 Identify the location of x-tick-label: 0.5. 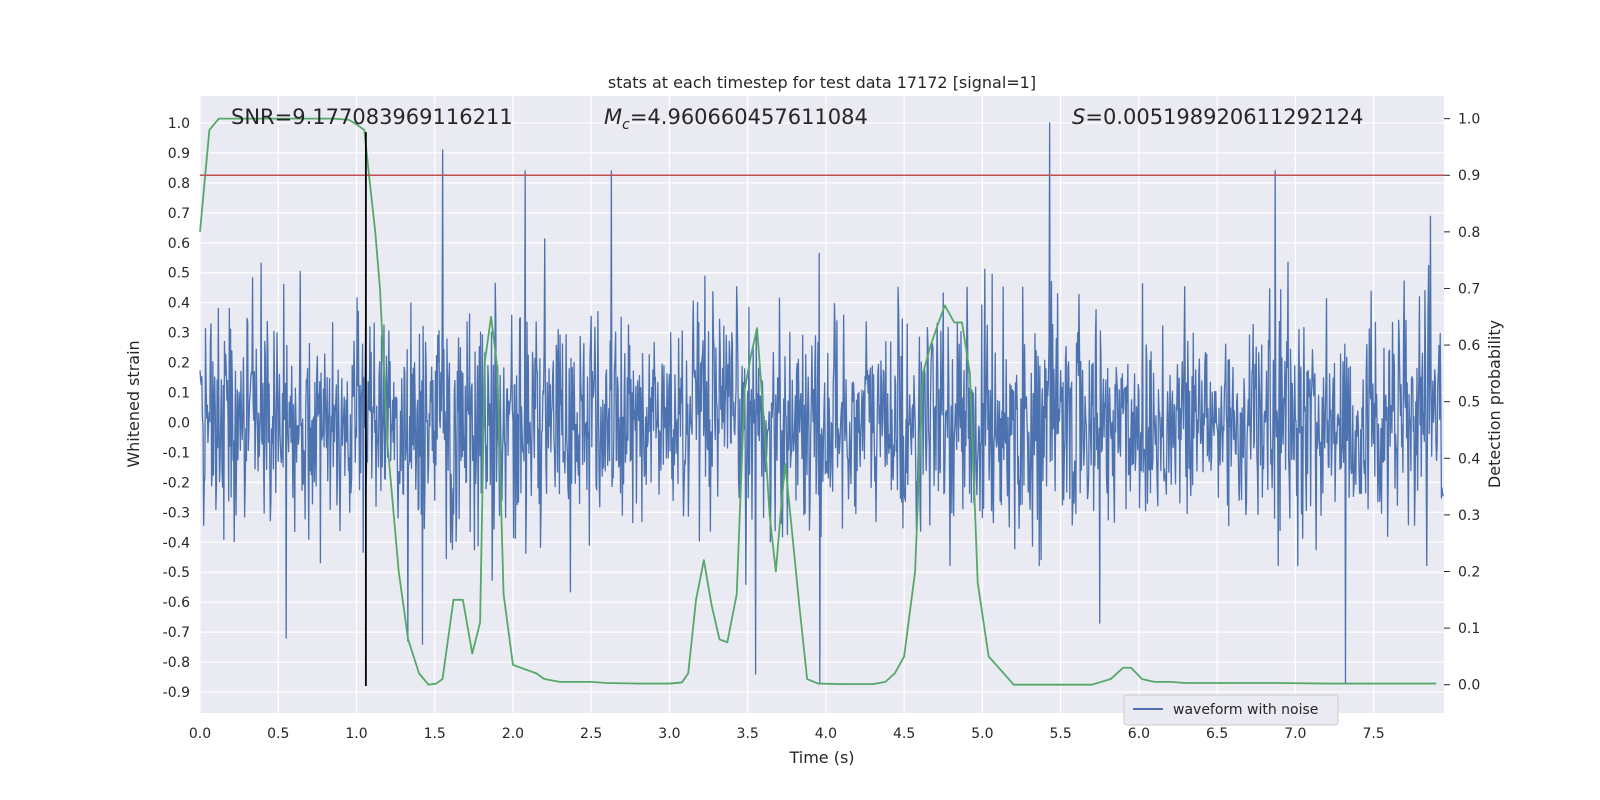
(278, 734).